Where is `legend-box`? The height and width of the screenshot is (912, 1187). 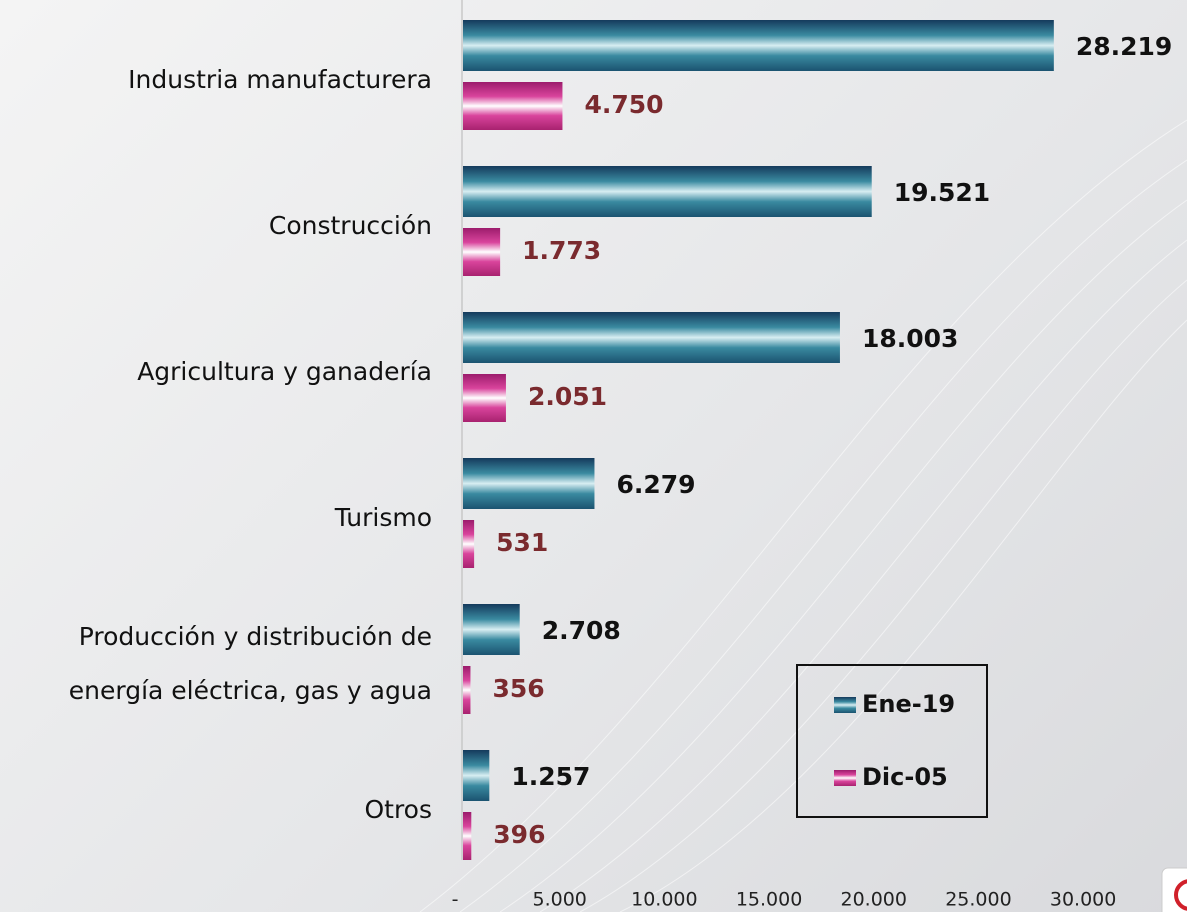
legend-box is located at coordinates (892, 741).